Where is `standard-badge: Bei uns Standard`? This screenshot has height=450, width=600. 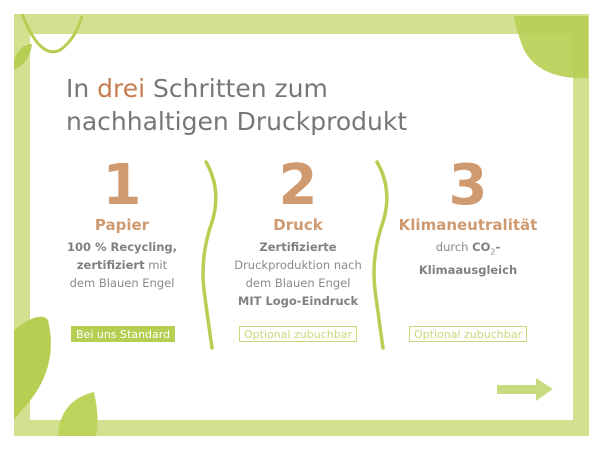
standard-badge: Bei uns Standard is located at coordinates (123, 334).